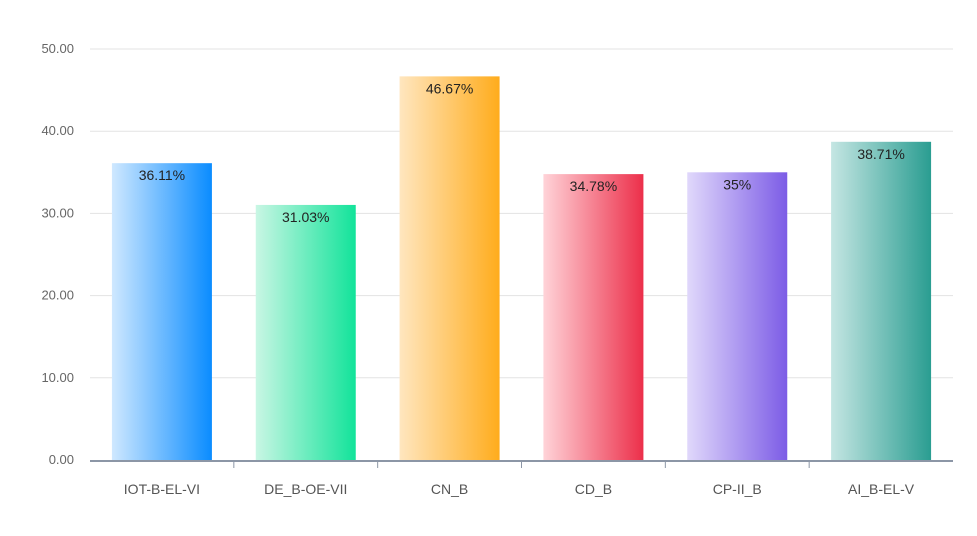 The height and width of the screenshot is (536, 977). I want to click on data-label: 46.67%, so click(449, 88).